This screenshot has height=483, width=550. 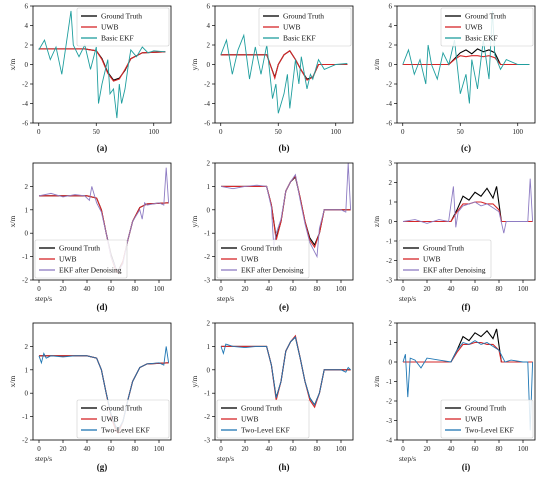 What do you see at coordinates (466, 467) in the screenshot?
I see `panel-label: (i)` at bounding box center [466, 467].